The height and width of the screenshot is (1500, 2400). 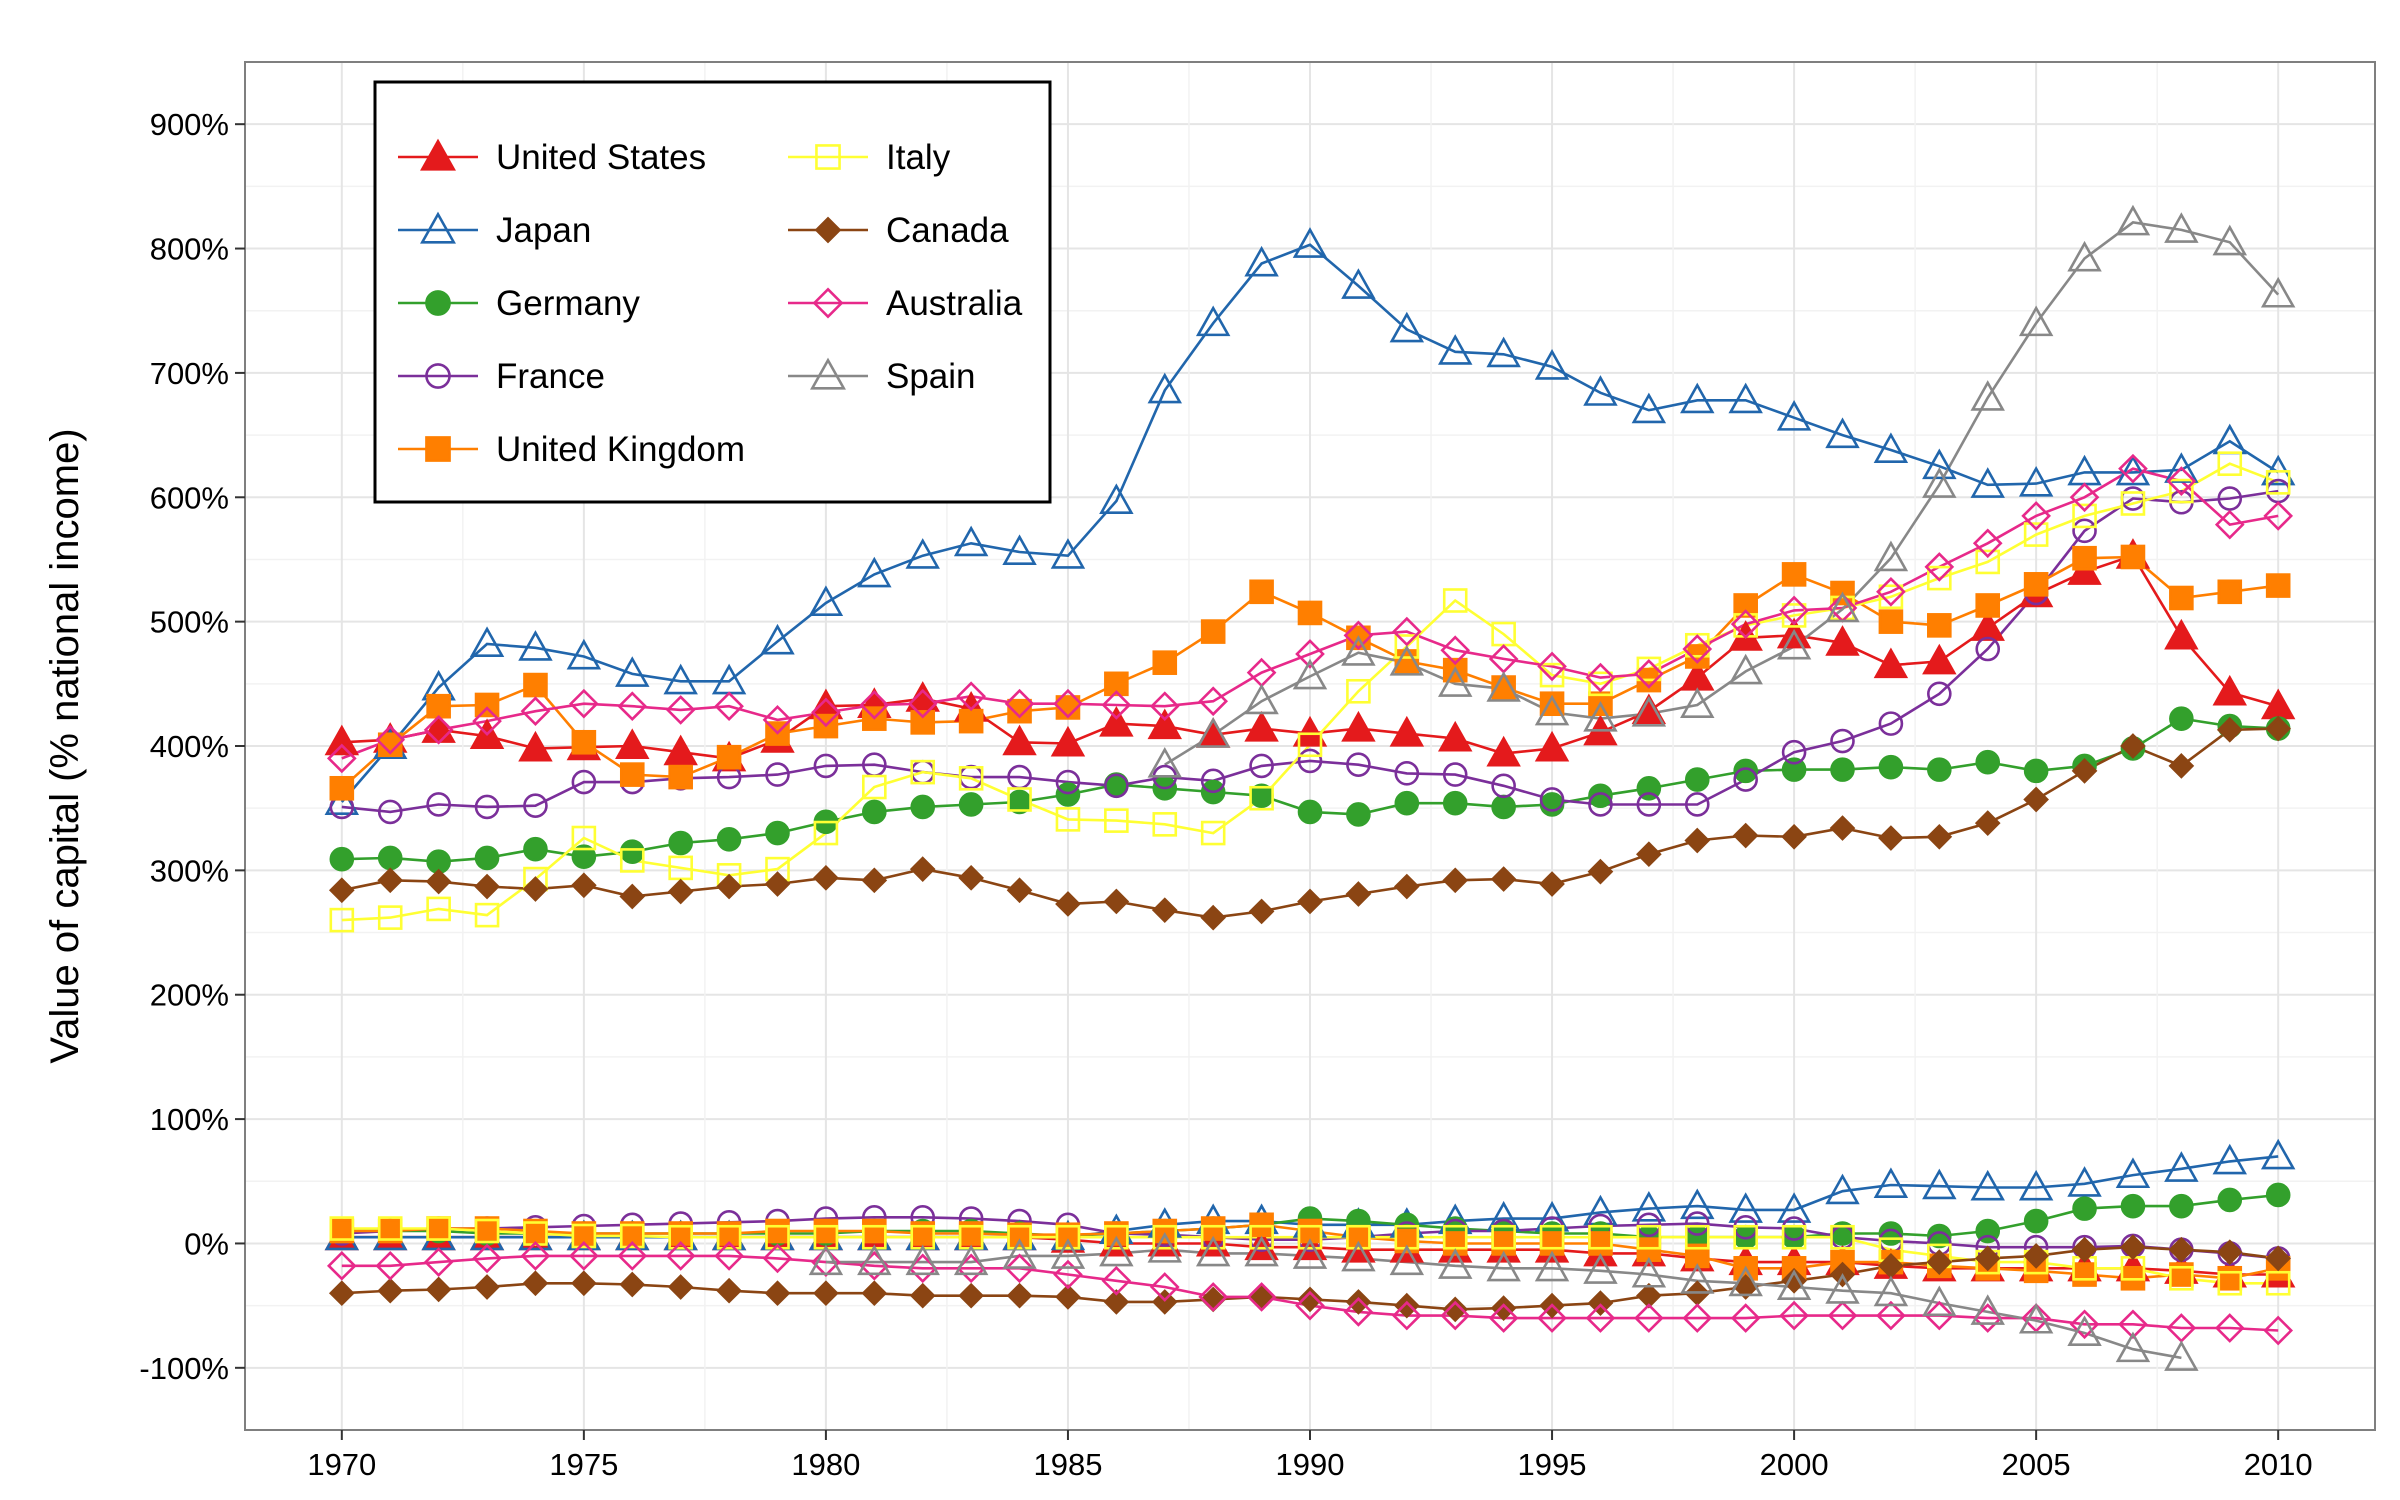 What do you see at coordinates (947, 230) in the screenshot?
I see `legend-label: Canada` at bounding box center [947, 230].